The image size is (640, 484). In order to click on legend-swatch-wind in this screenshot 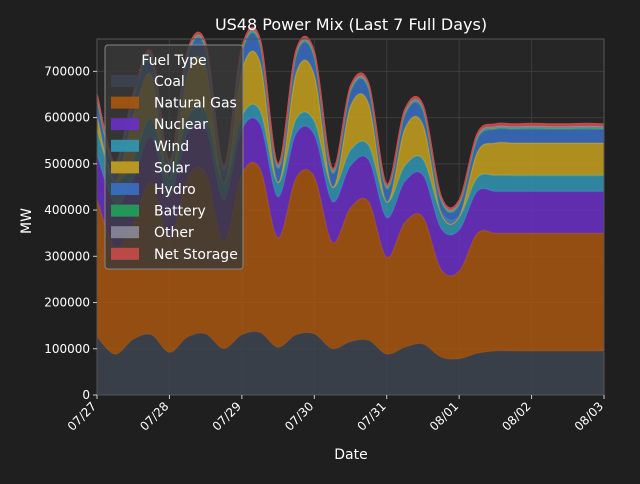, I will do `click(125, 145)`.